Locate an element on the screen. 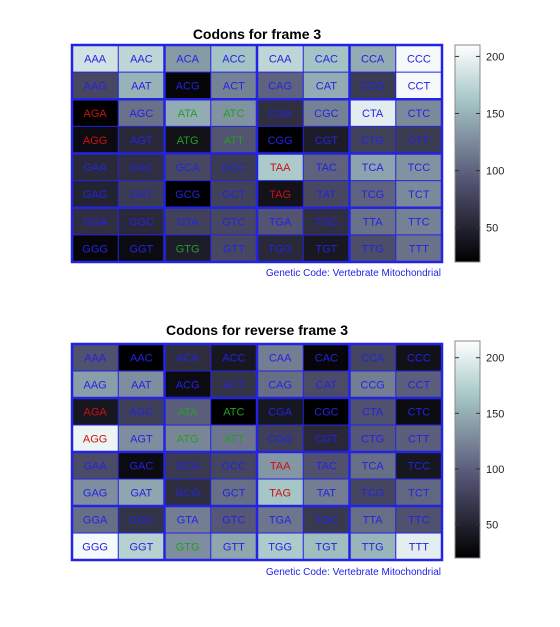 The height and width of the screenshot is (627, 560). codon-label: GAA is located at coordinates (96, 168).